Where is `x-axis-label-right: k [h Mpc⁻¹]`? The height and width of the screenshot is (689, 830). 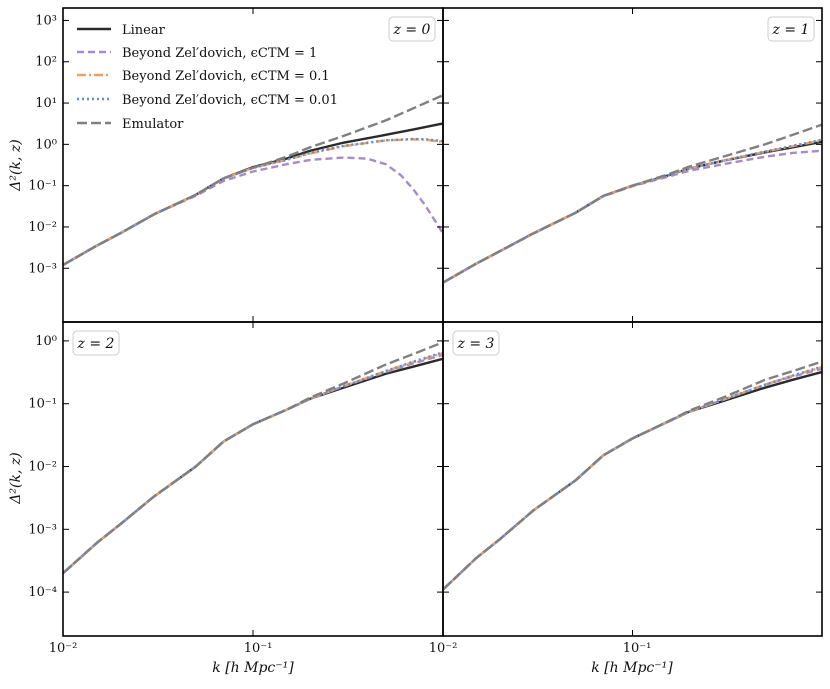
x-axis-label-right: k [h Mpc⁻¹] is located at coordinates (632, 668).